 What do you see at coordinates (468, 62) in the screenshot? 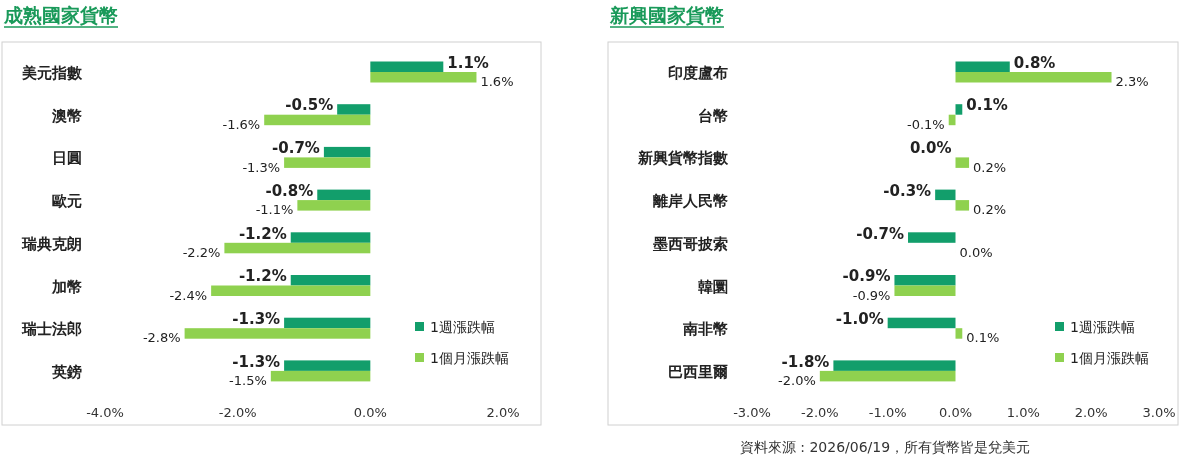
I see `data-label: 1.1%` at bounding box center [468, 62].